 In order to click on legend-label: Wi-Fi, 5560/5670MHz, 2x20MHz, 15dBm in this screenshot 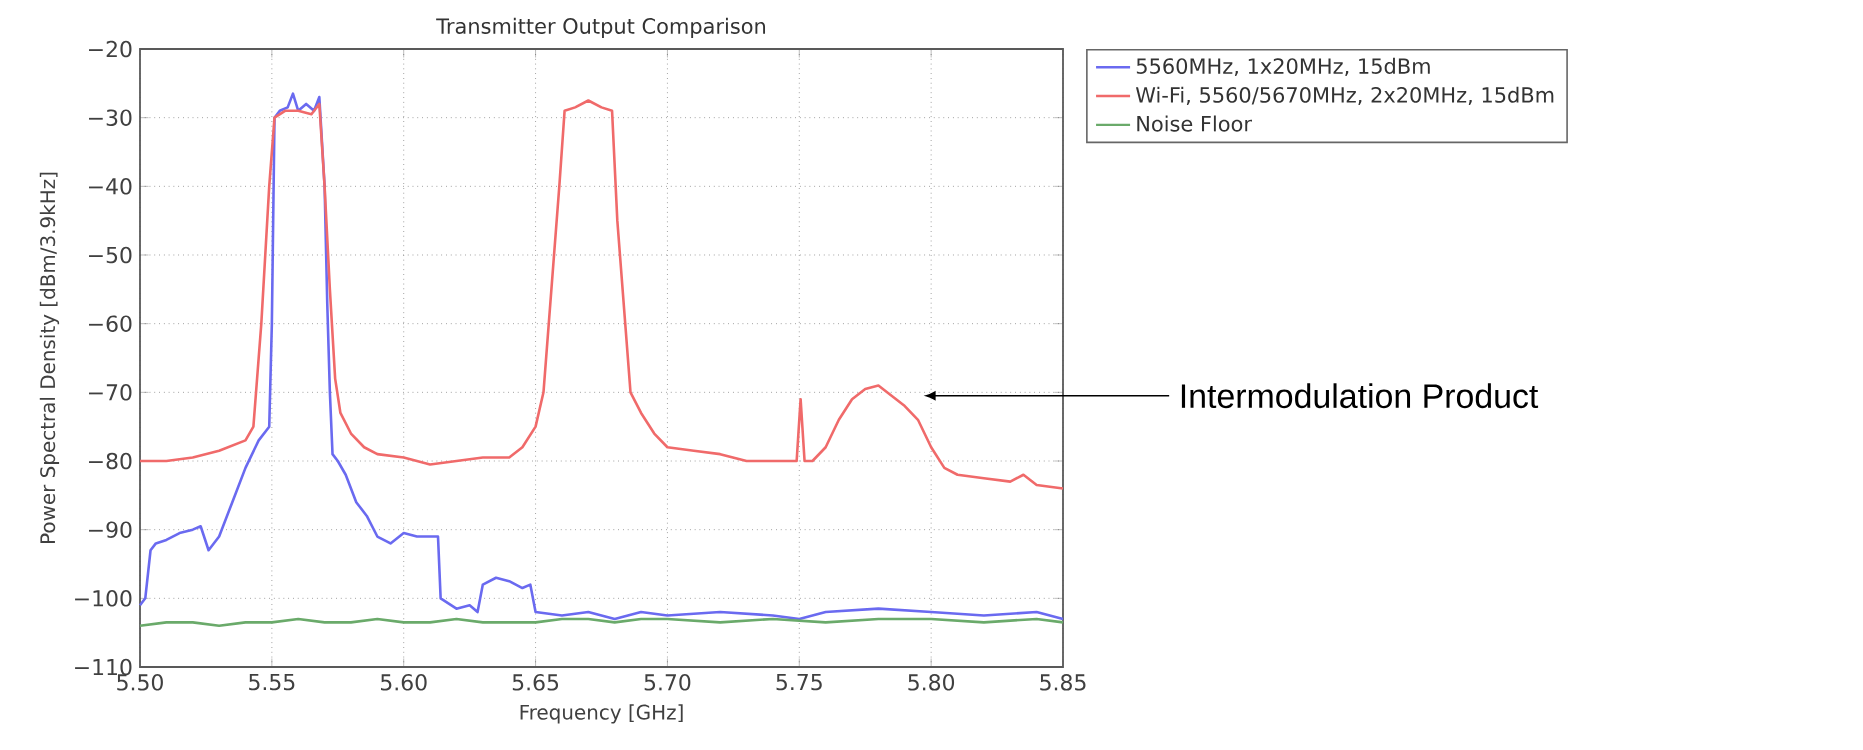, I will do `click(1344, 95)`.